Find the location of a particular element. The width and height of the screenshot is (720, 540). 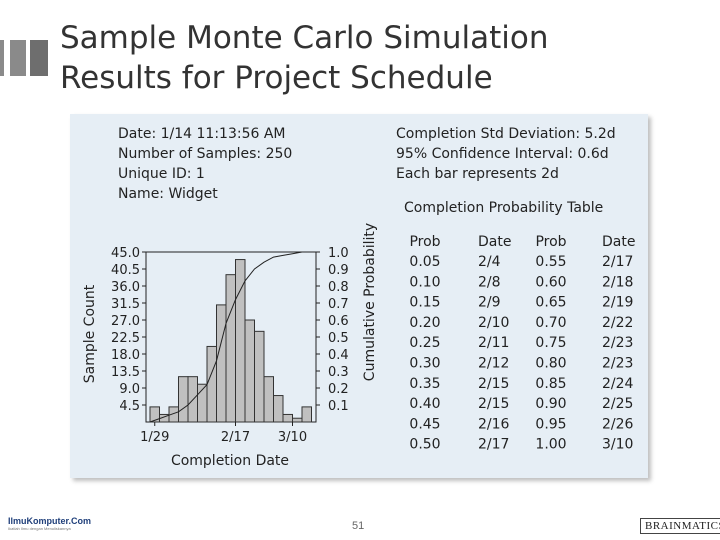

y-tick-label: 9.0 is located at coordinates (129, 389).